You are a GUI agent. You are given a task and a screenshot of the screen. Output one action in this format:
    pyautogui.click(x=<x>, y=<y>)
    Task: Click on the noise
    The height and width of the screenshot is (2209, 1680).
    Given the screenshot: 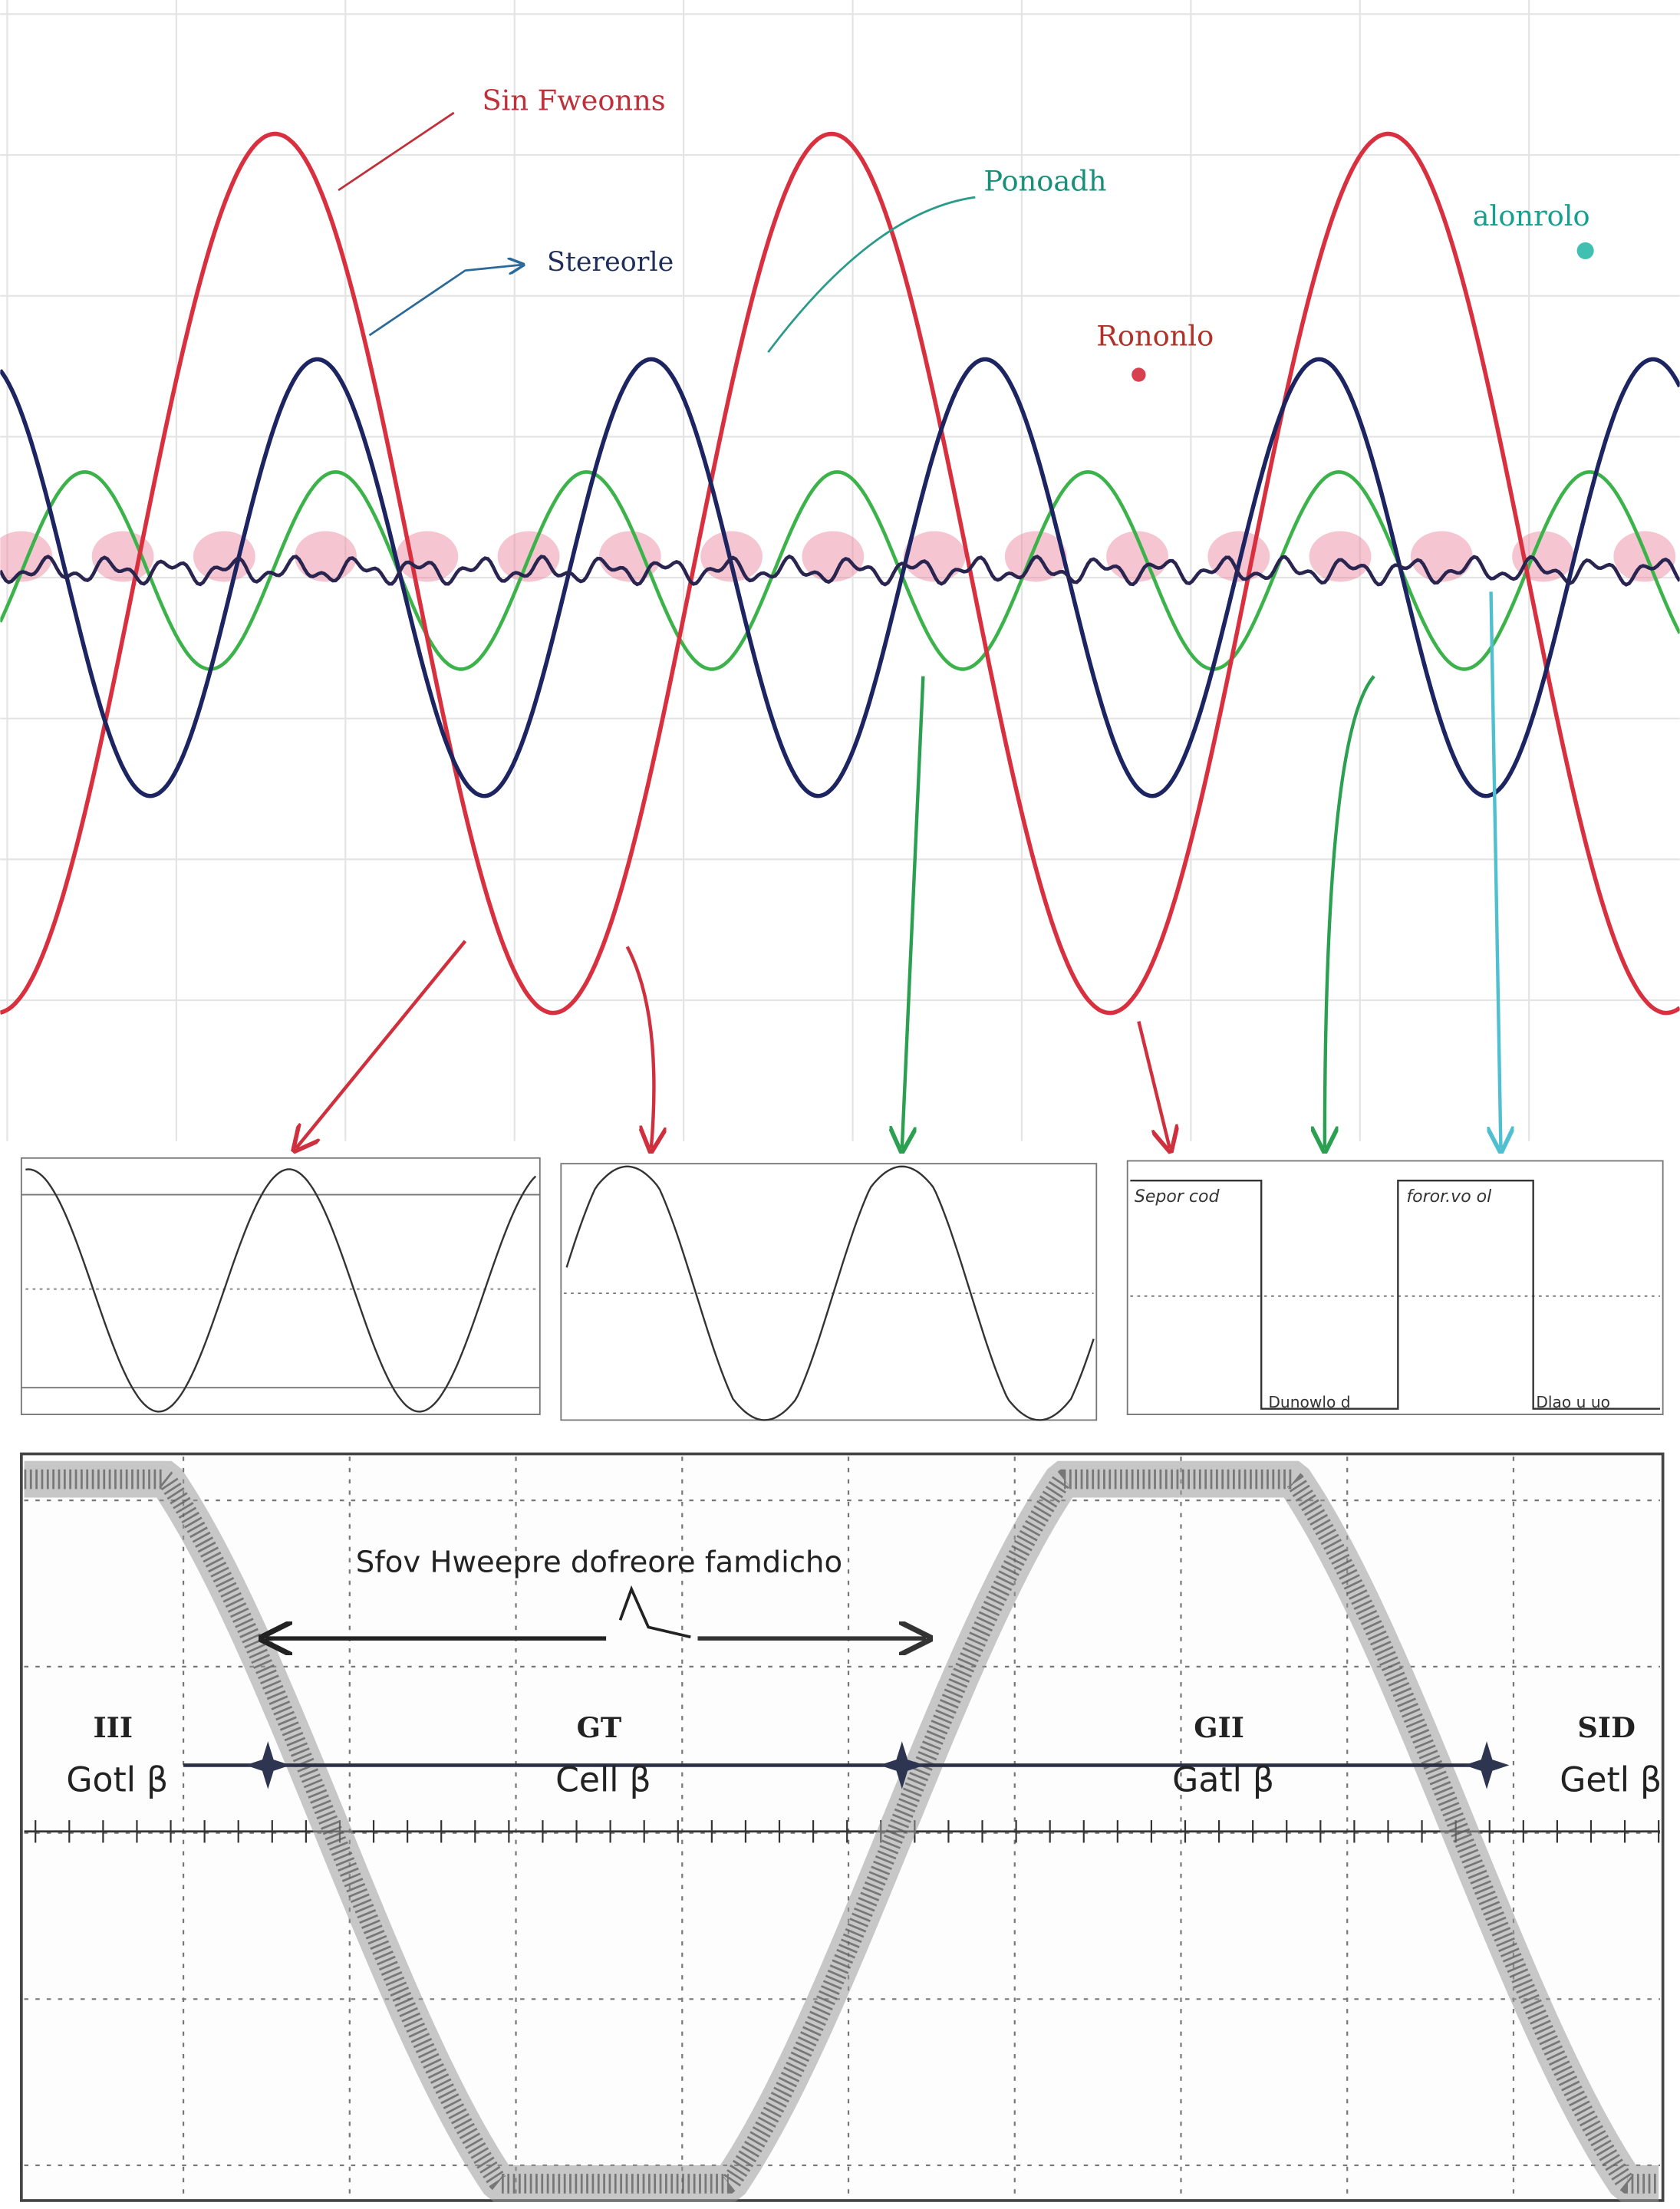 What is the action you would take?
    pyautogui.click(x=840, y=570)
    